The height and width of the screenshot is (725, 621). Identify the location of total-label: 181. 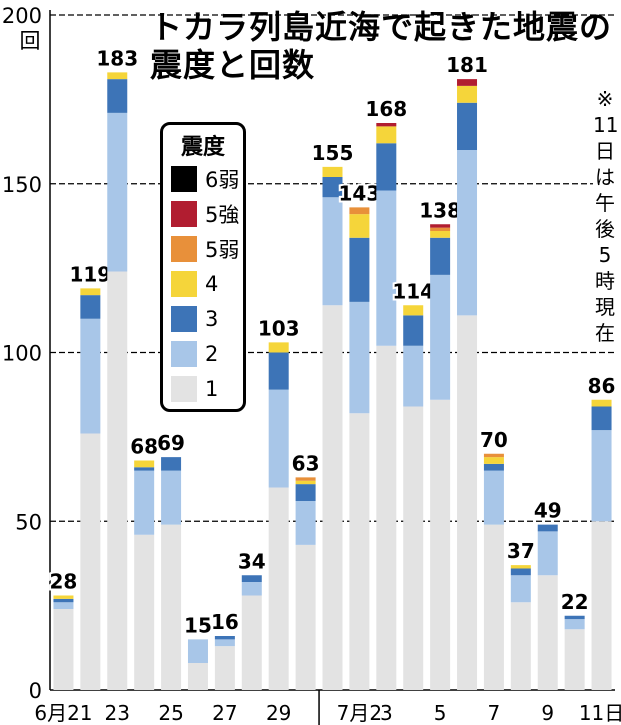
(467, 65).